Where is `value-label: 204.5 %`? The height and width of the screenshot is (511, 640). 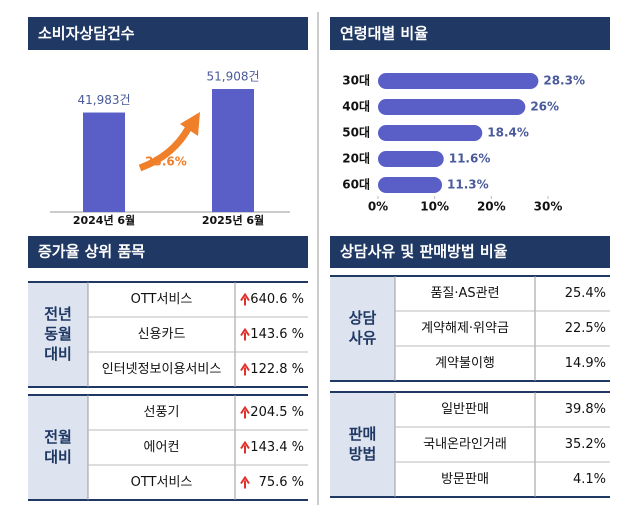 value-label: 204.5 % is located at coordinates (277, 412).